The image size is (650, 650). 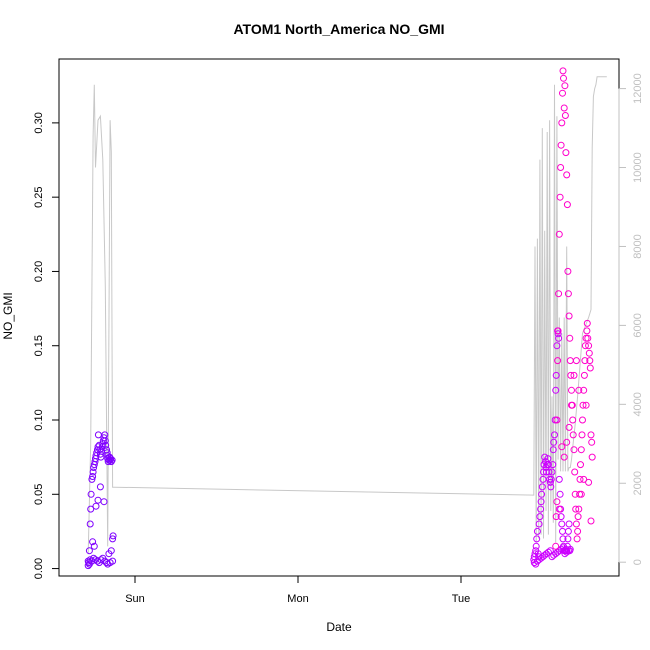 What do you see at coordinates (638, 167) in the screenshot?
I see `y2-tick-label: 10000` at bounding box center [638, 167].